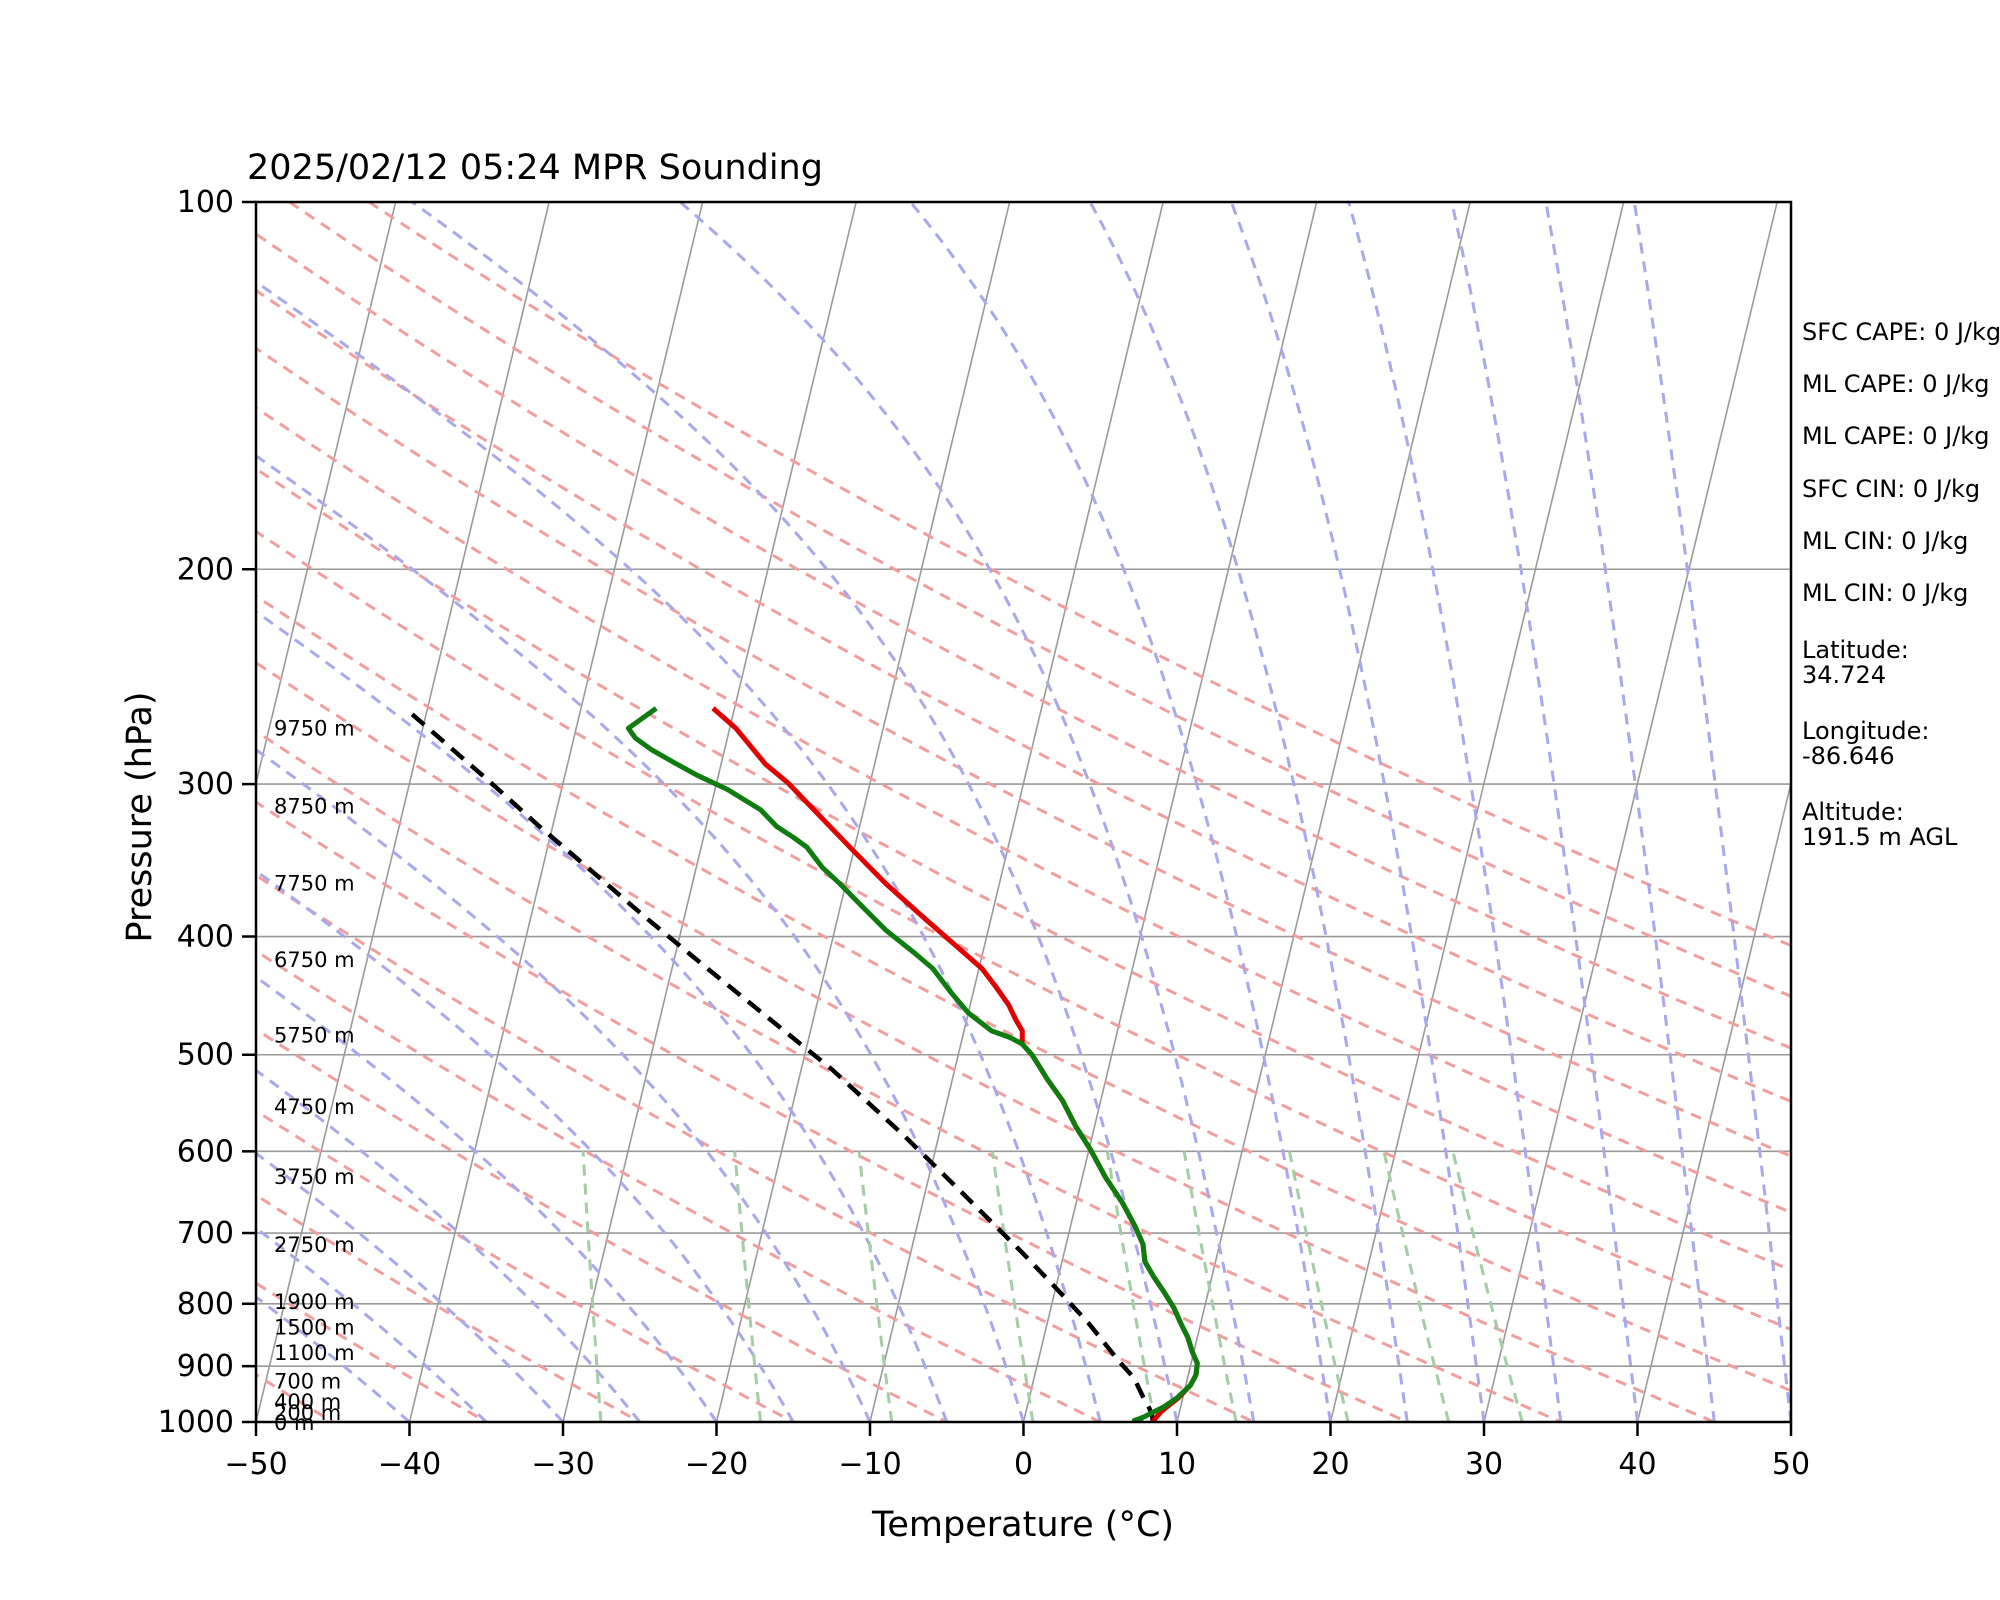 Image resolution: width=2000 pixels, height=1600 pixels. What do you see at coordinates (562, 1464) in the screenshot?
I see `x-tick-label--30: −30` at bounding box center [562, 1464].